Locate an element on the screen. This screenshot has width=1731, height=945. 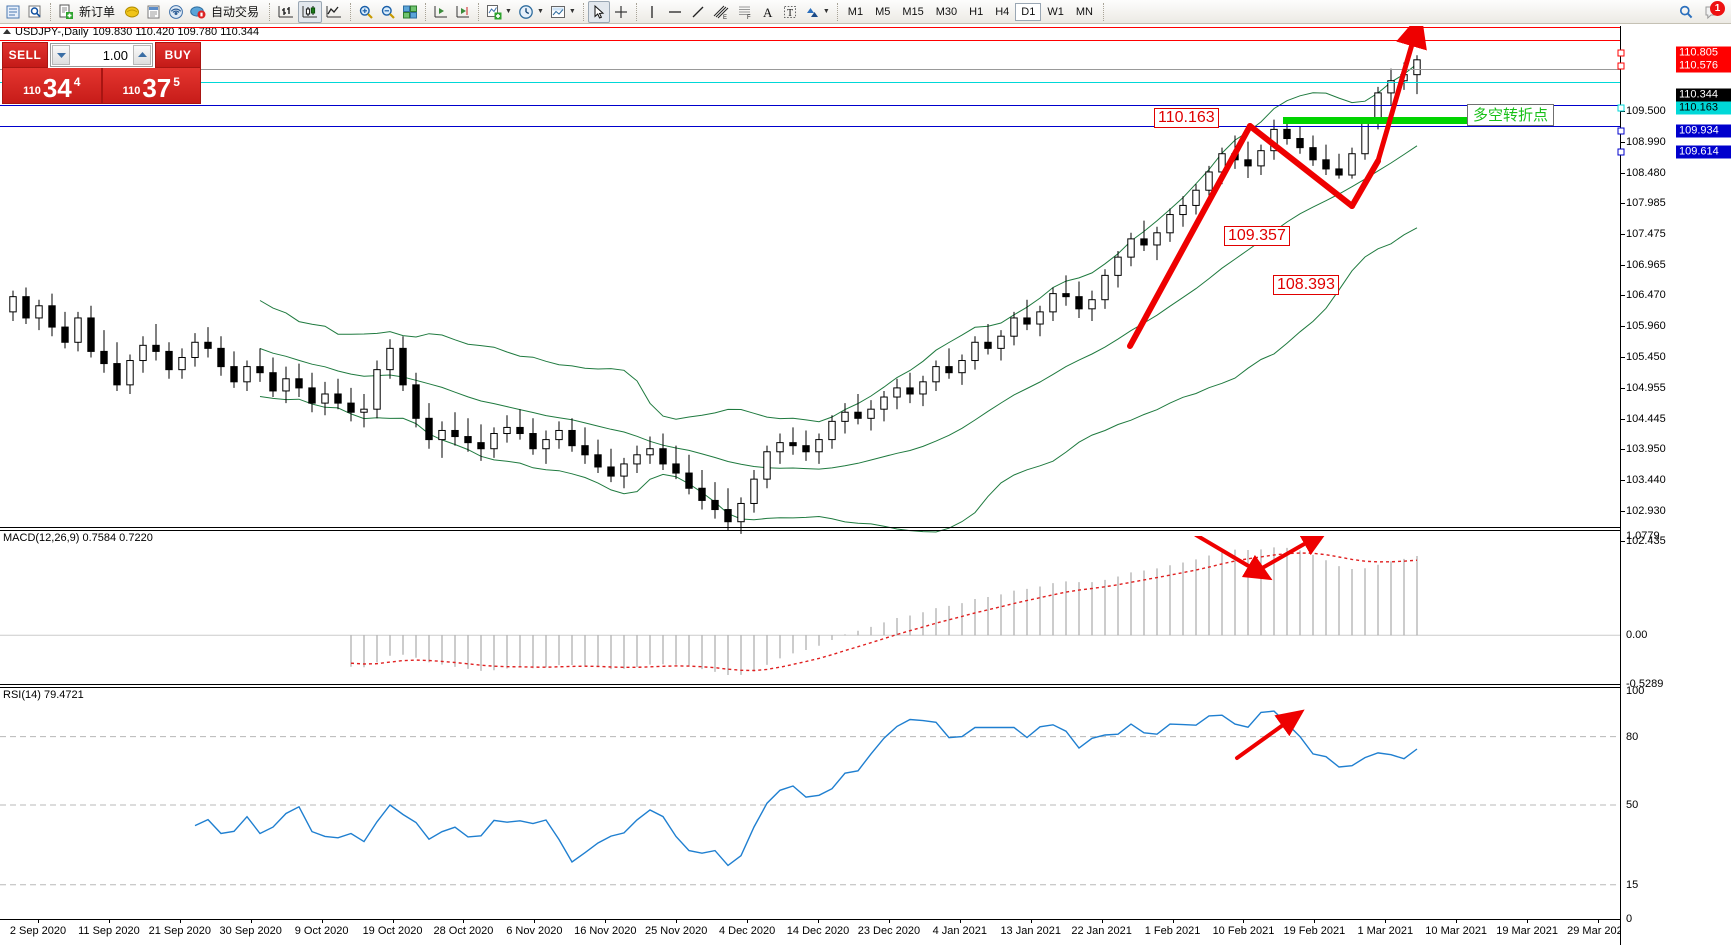
sell-price-display: 110 34 4 is located at coordinates (52, 86).